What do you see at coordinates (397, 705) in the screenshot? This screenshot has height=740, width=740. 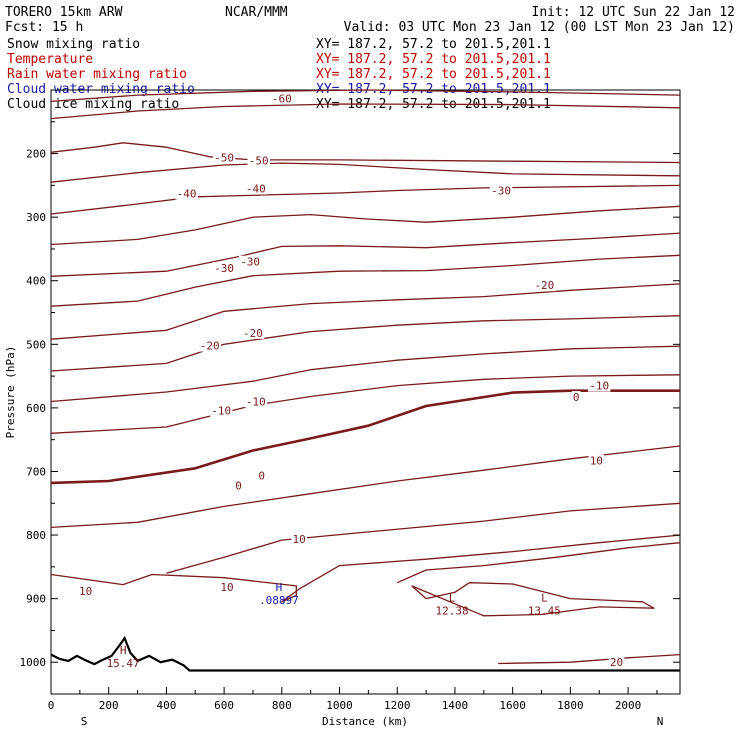 I see `x-tick-label: 1200` at bounding box center [397, 705].